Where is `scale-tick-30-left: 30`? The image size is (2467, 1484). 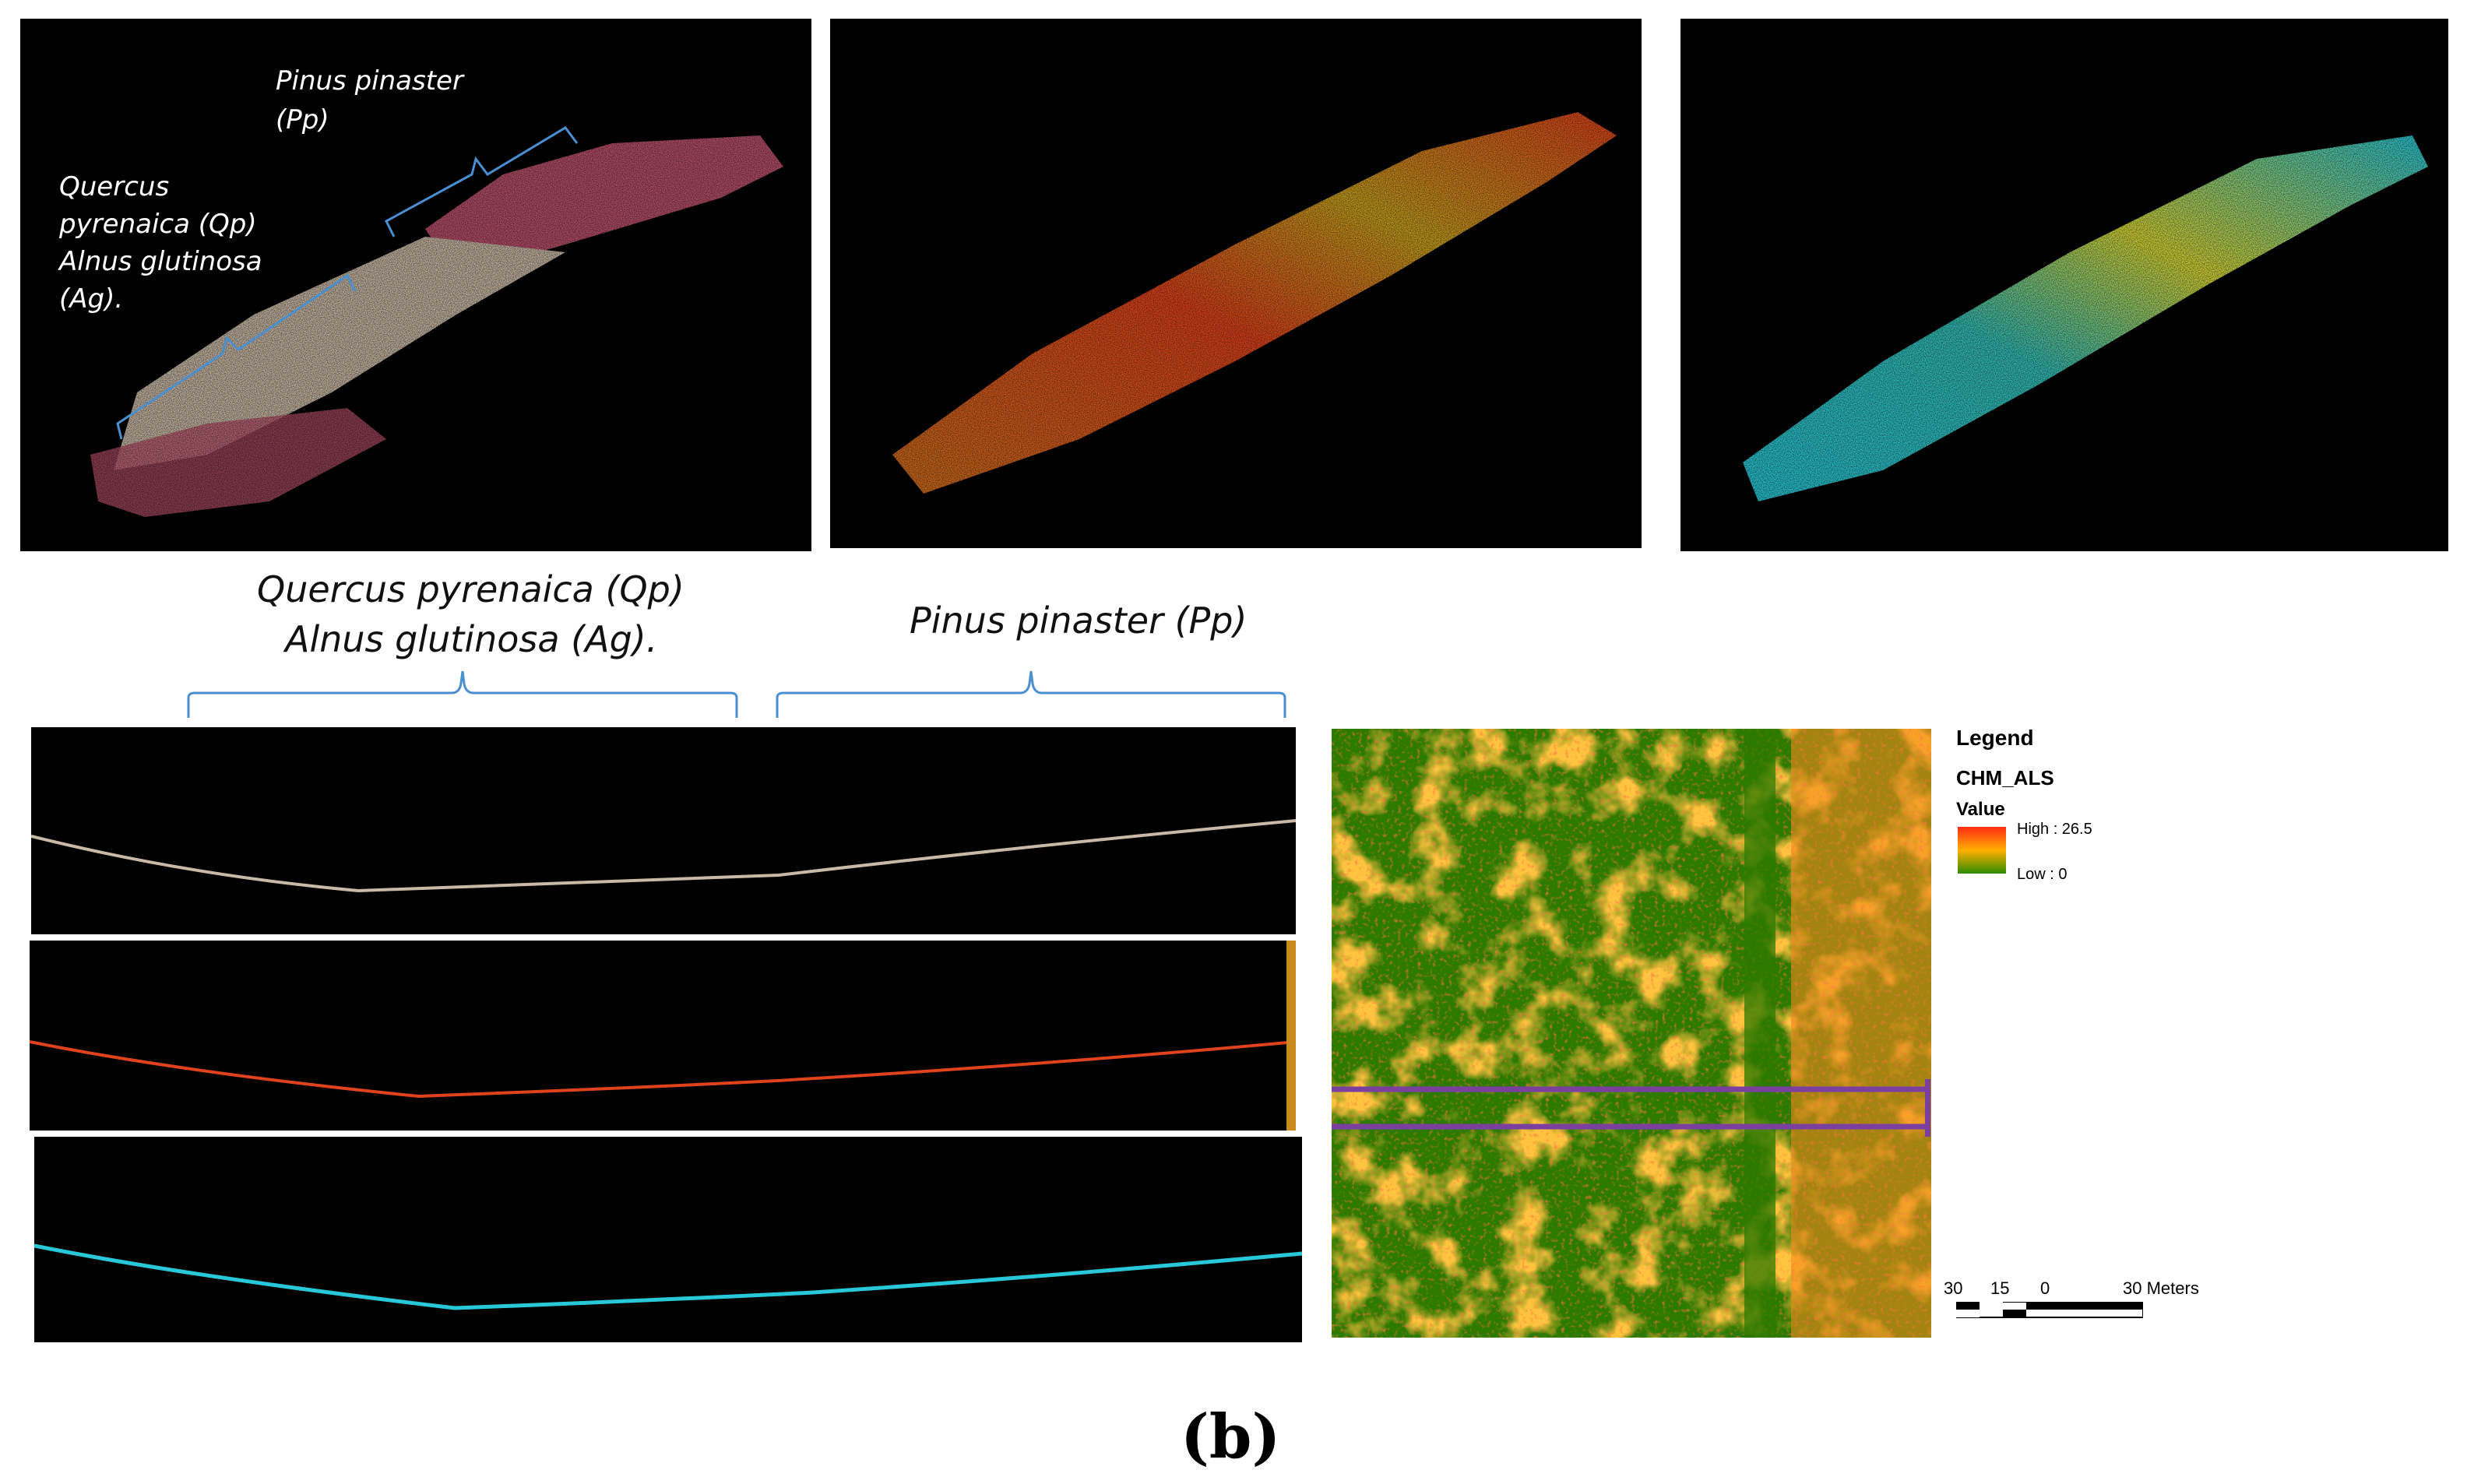 scale-tick-30-left: 30 is located at coordinates (1953, 1288).